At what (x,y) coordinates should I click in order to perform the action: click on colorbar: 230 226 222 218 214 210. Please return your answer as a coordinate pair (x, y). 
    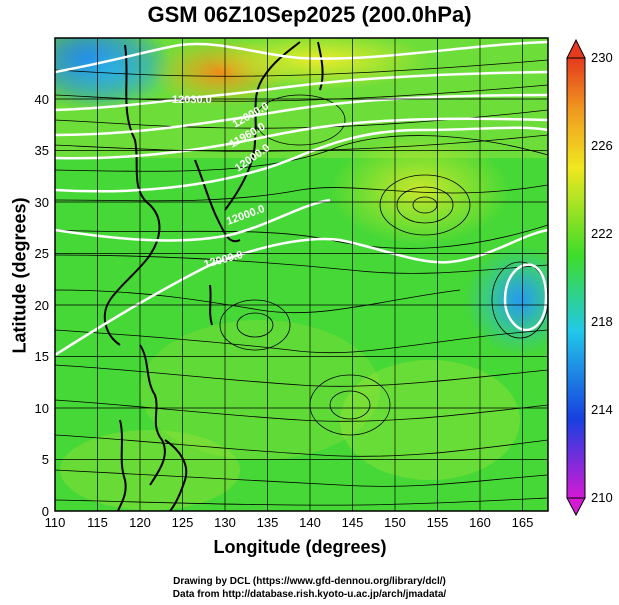
    Looking at the image, I should click on (589, 277).